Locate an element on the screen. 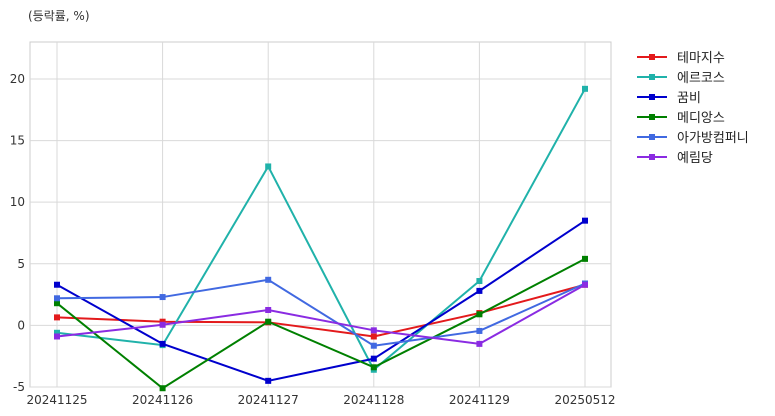 This screenshot has width=775, height=416. legend-label: 메디앙스 is located at coordinates (701, 118).